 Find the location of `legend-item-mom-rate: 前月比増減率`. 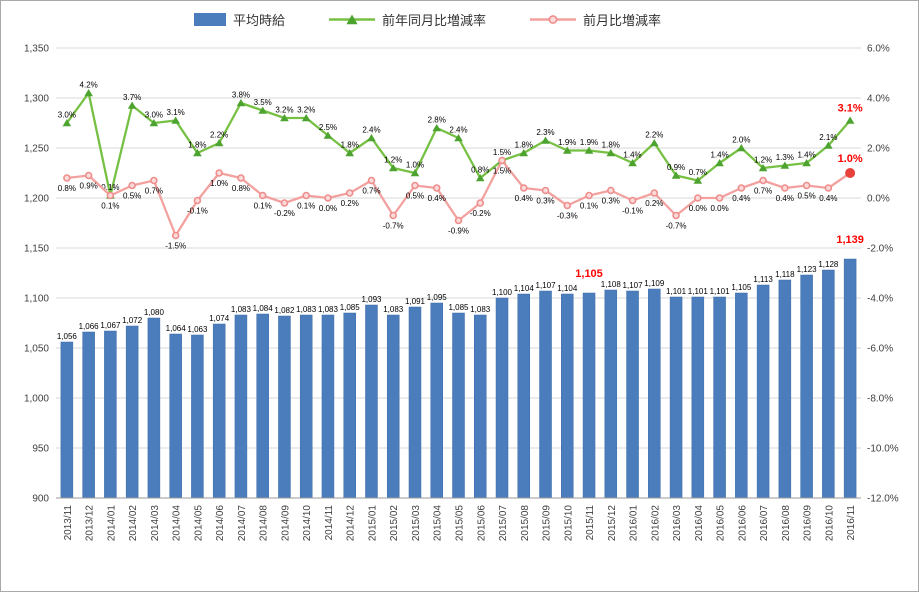

legend-item-mom-rate: 前月比増減率 is located at coordinates (595, 19).